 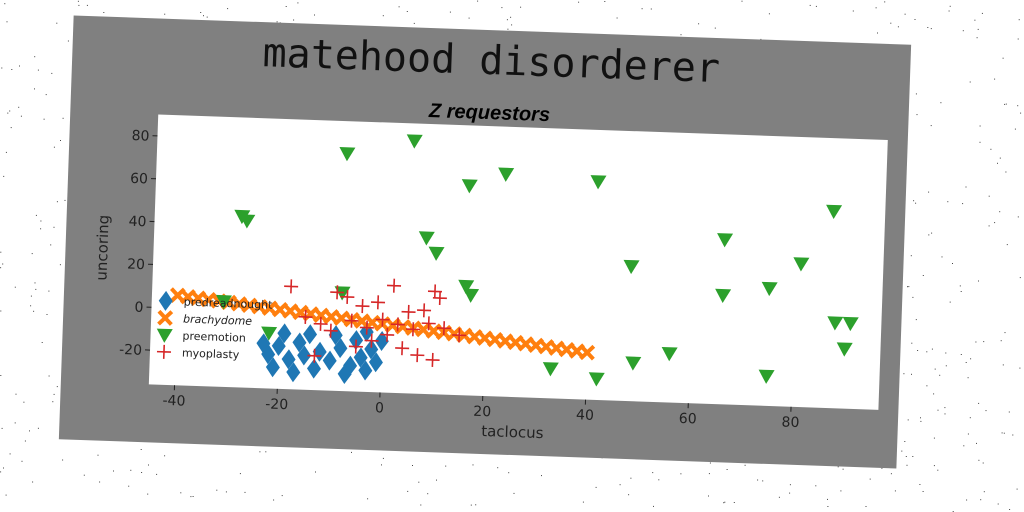 What do you see at coordinates (585, 415) in the screenshot?
I see `x-tick-label: 40` at bounding box center [585, 415].